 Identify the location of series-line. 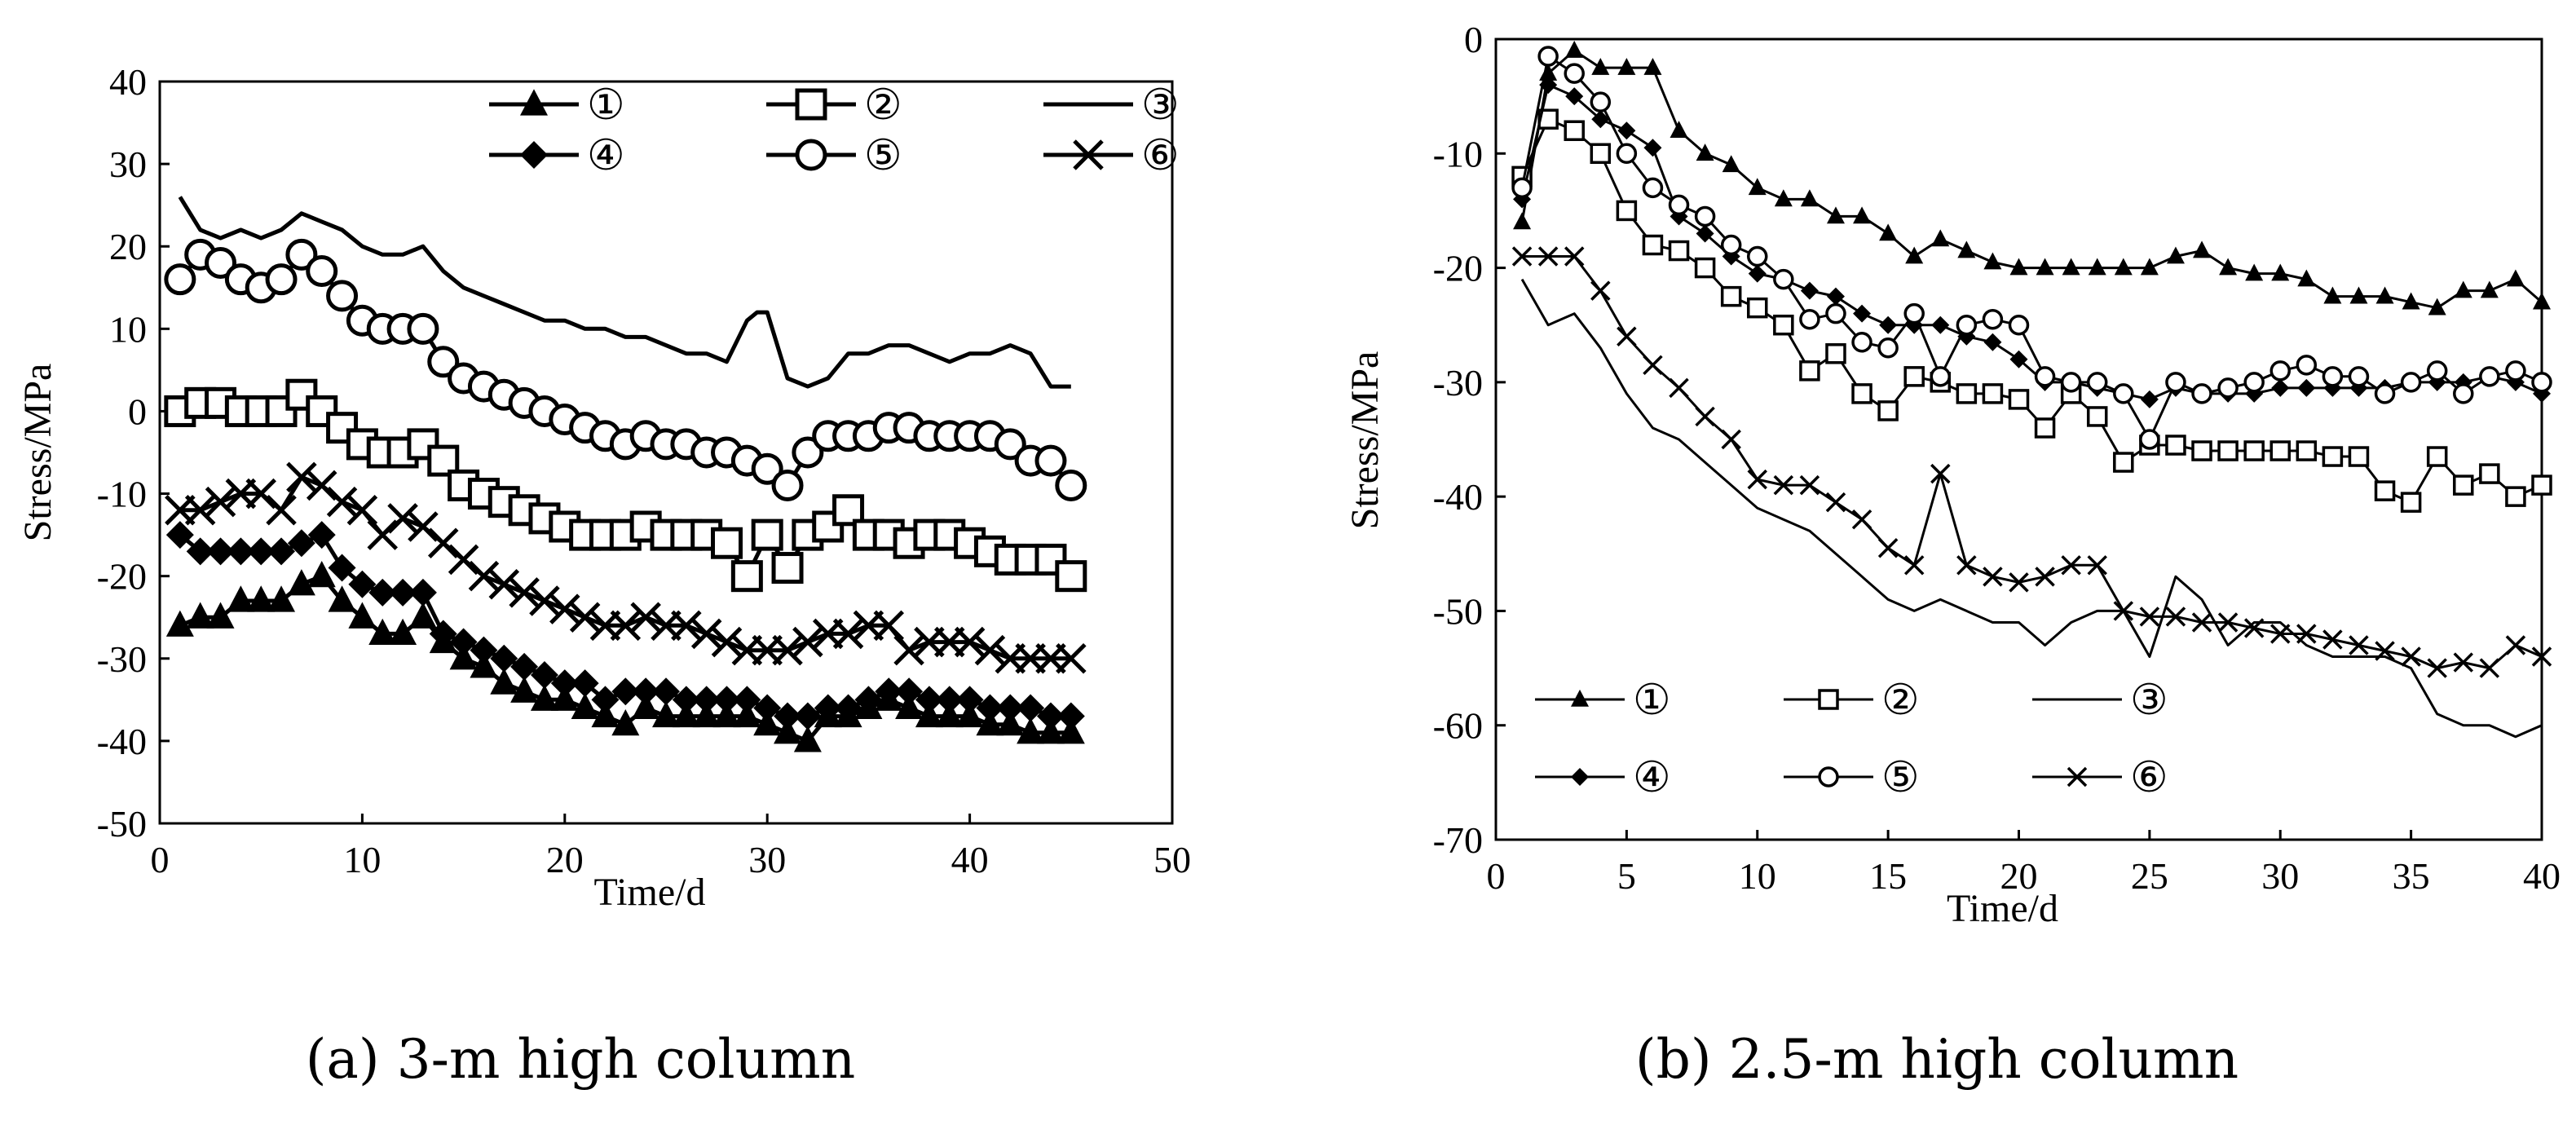
(2032, 462).